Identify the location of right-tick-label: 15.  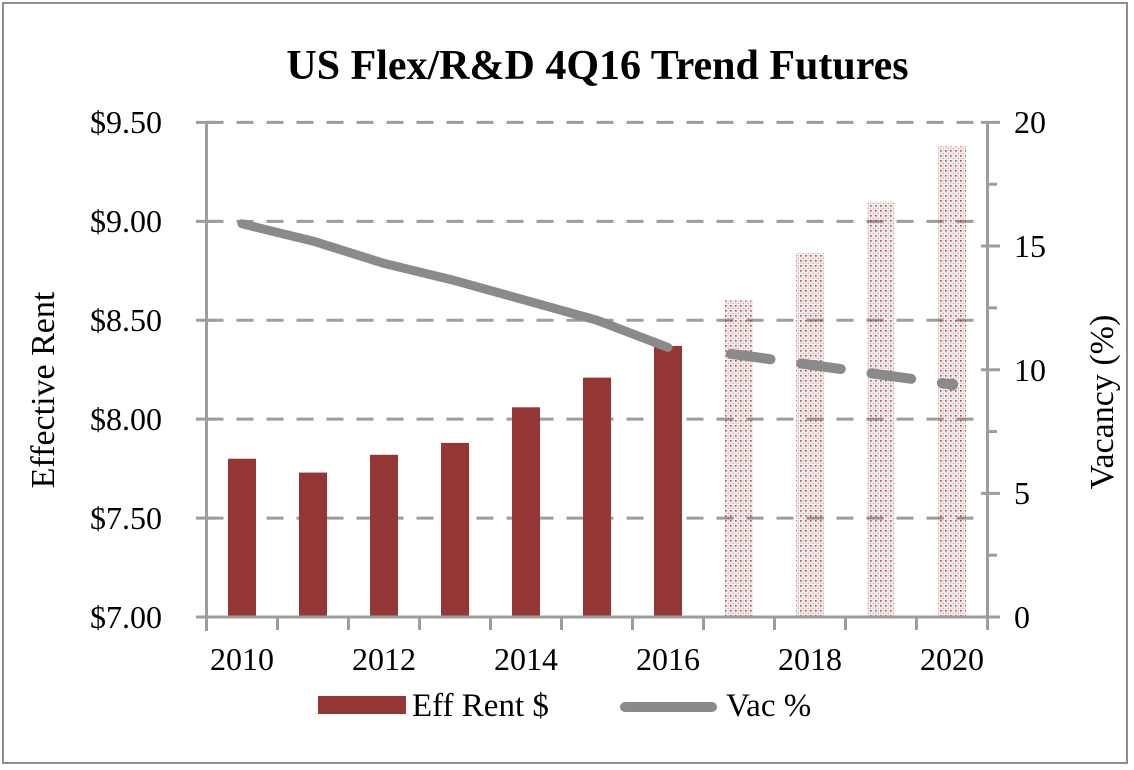
(1030, 246).